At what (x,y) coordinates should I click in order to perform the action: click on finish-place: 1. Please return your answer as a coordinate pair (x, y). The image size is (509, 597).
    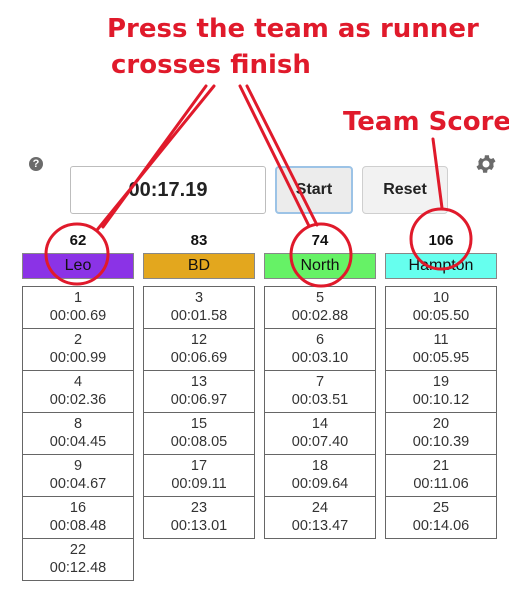
    Looking at the image, I should click on (78, 298).